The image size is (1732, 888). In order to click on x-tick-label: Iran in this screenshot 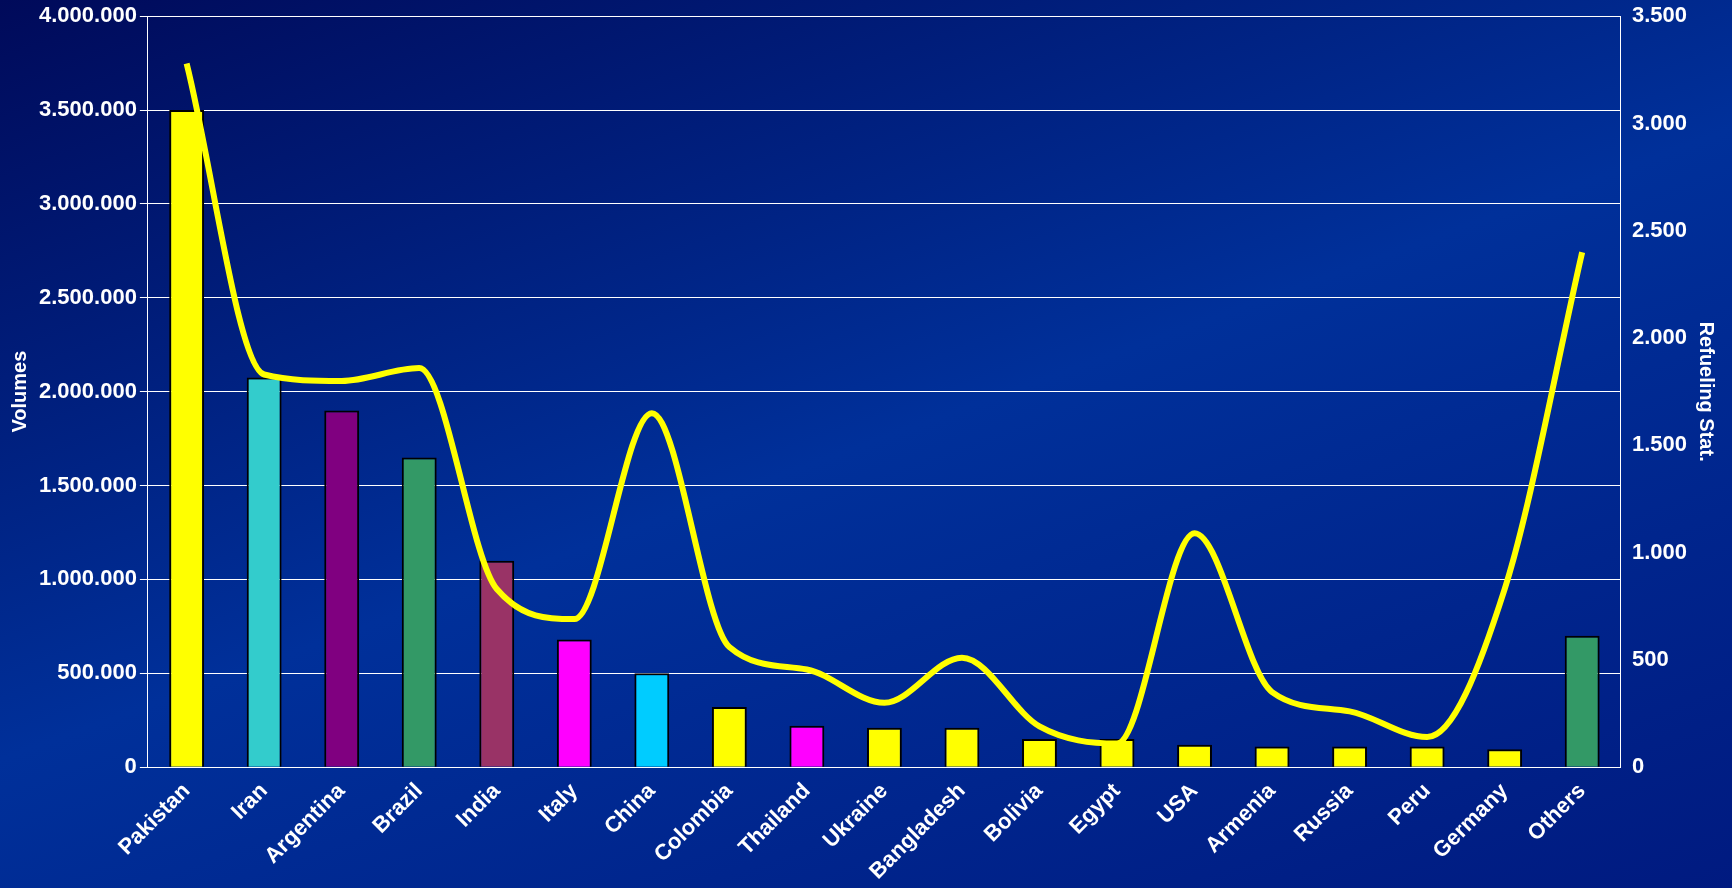, I will do `click(248, 800)`.